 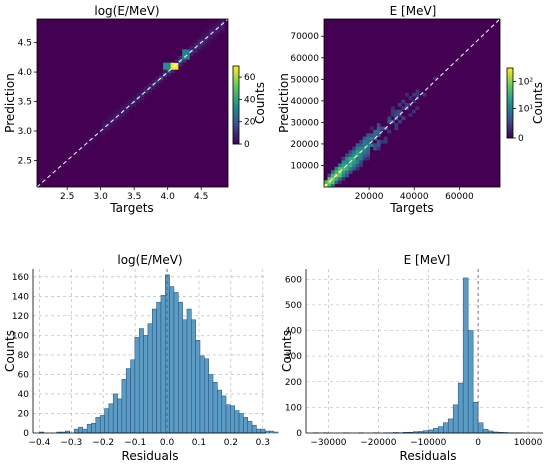 What do you see at coordinates (24, 395) in the screenshot?
I see `y-tick-label: 40` at bounding box center [24, 395].